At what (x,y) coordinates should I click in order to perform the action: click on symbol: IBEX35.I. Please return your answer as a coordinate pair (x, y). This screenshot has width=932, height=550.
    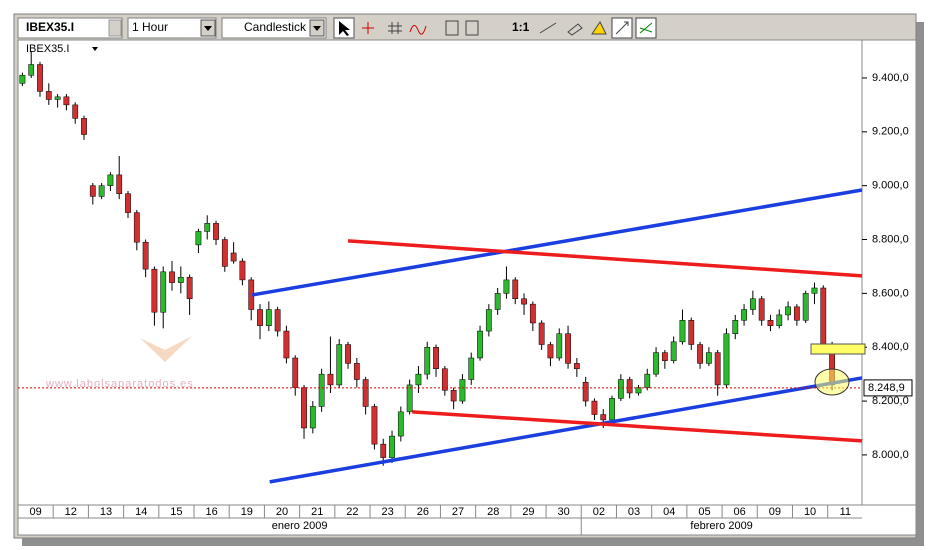
    Looking at the image, I should click on (50, 27).